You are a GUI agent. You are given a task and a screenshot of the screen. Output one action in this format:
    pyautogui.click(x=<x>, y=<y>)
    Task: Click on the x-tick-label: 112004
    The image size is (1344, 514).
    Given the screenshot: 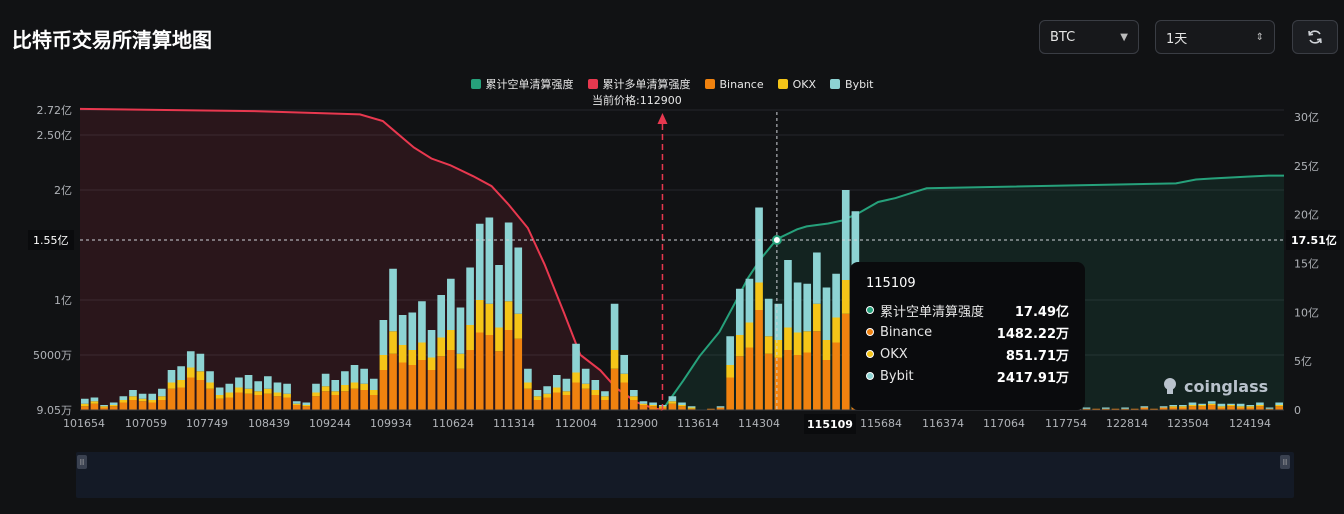 What is the action you would take?
    pyautogui.click(x=576, y=423)
    